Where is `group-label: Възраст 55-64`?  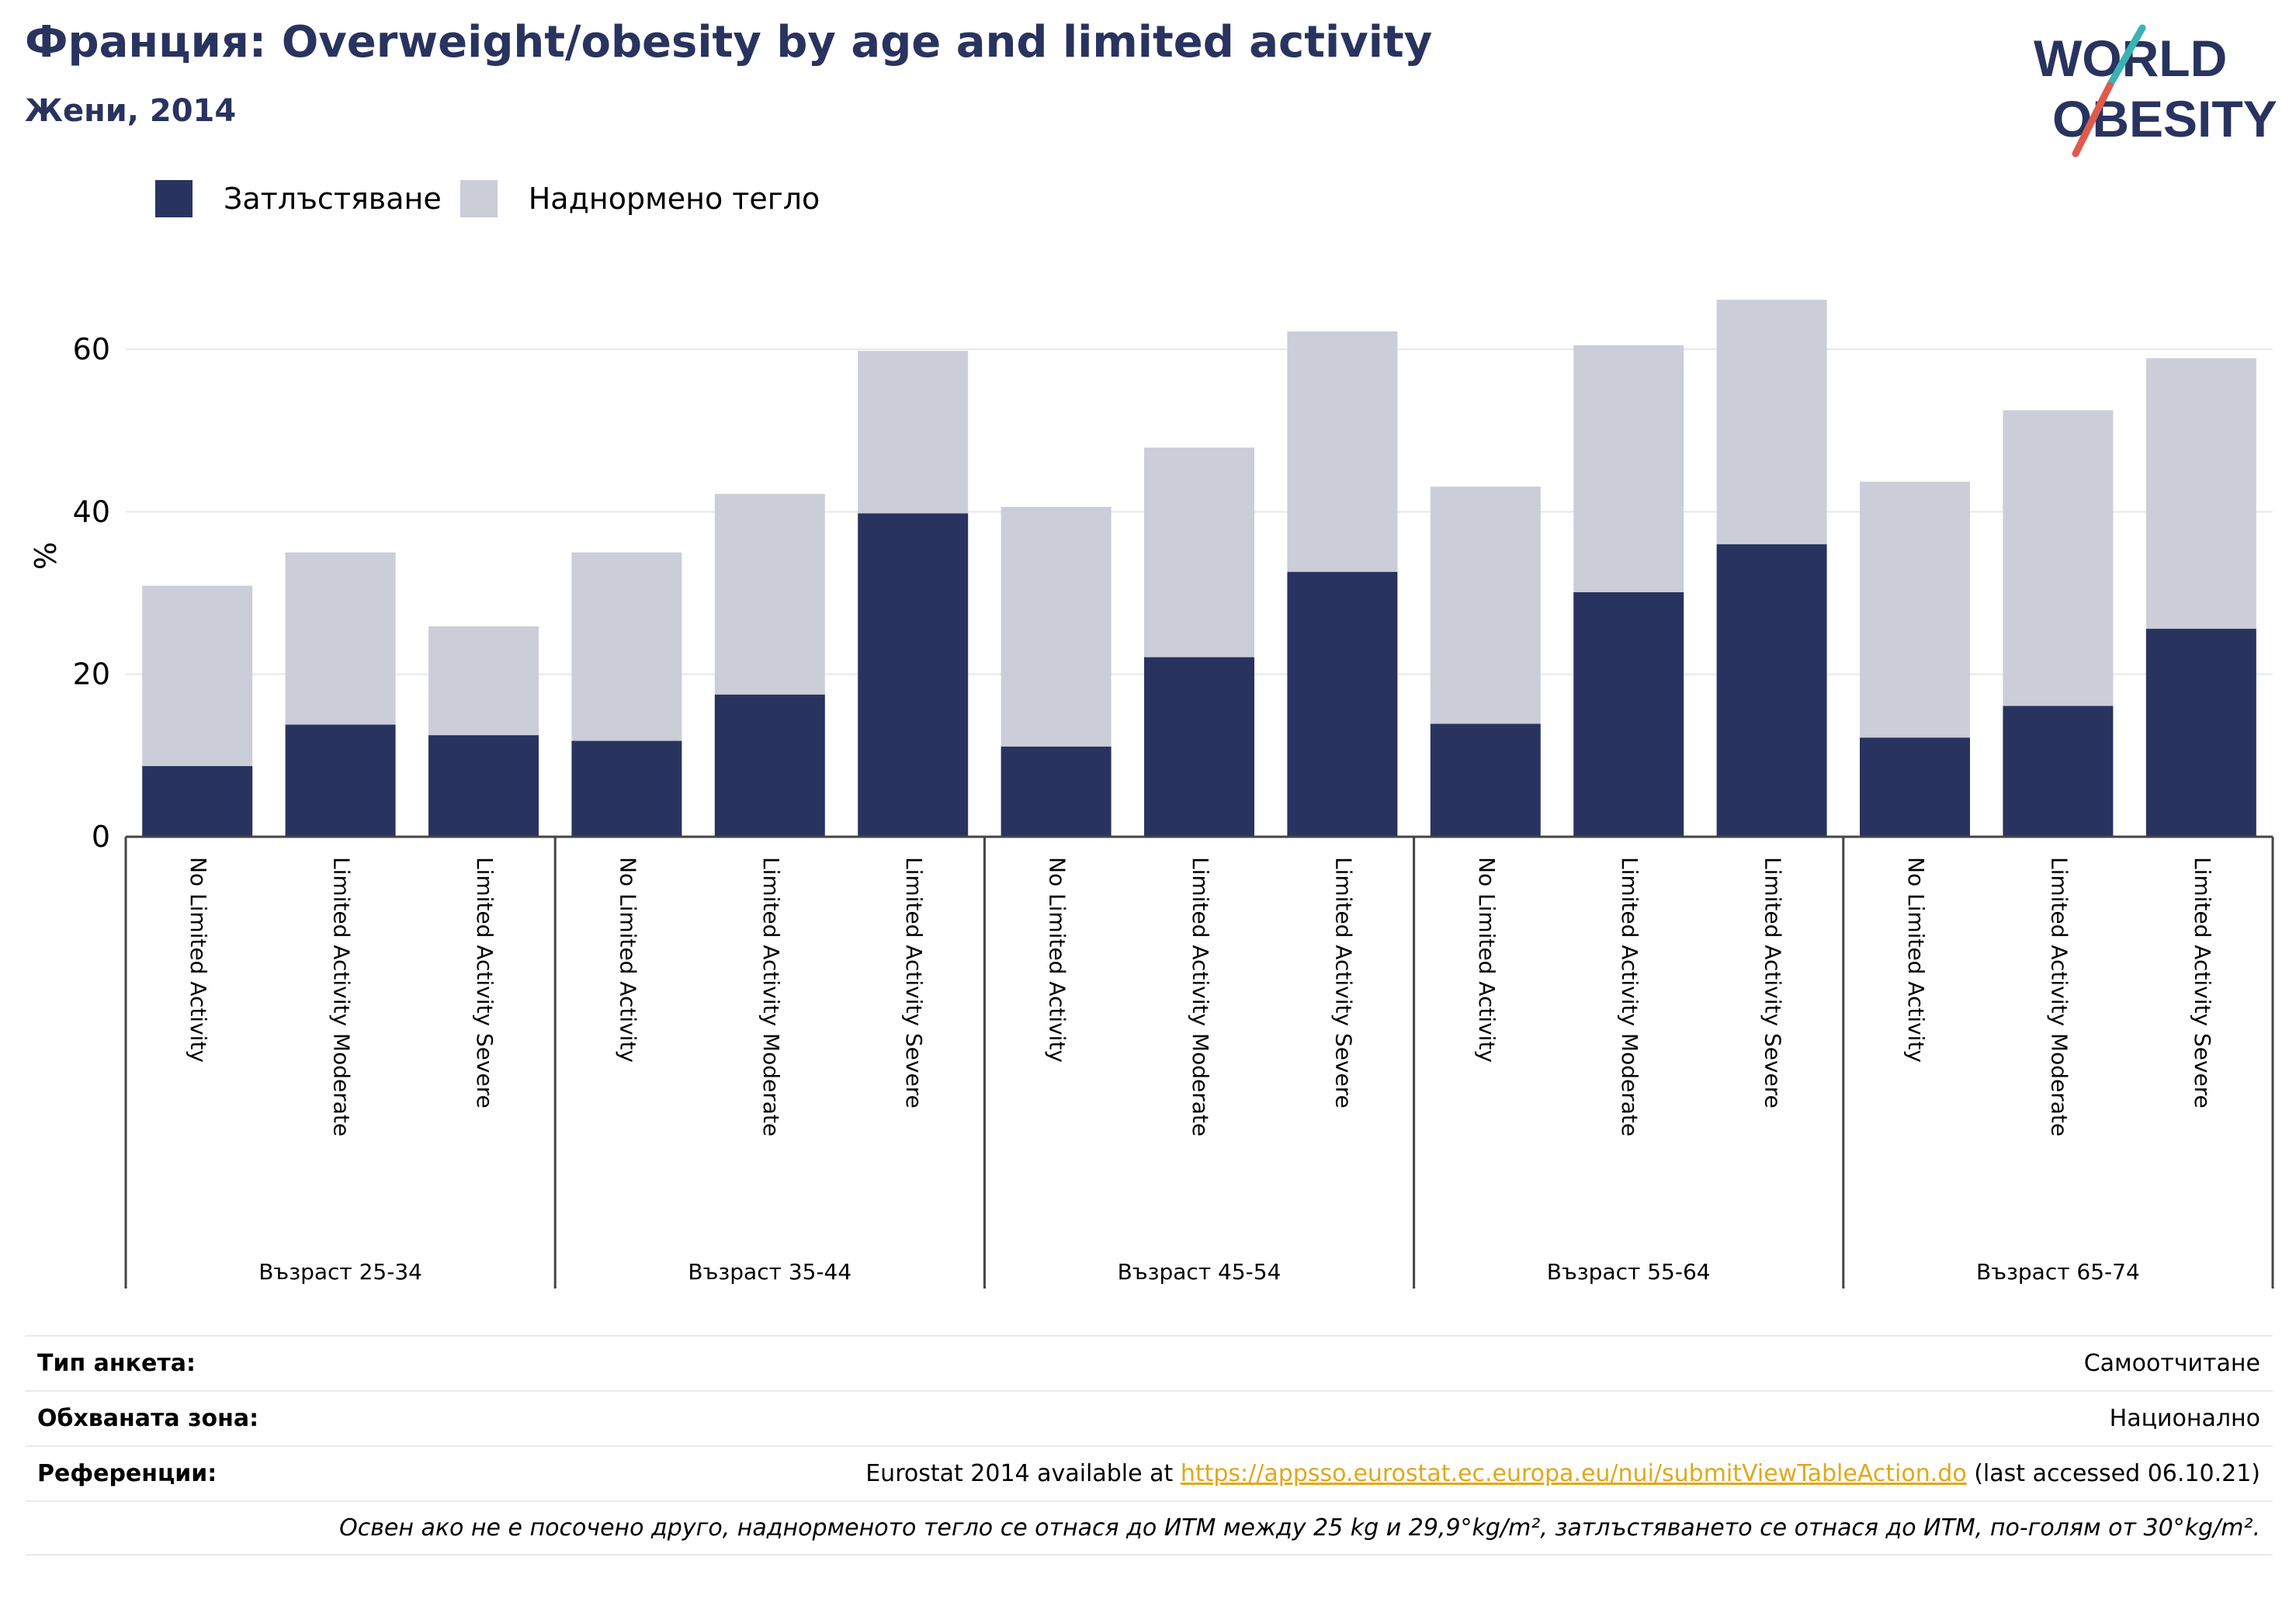 group-label: Възраст 55-64 is located at coordinates (1629, 1272).